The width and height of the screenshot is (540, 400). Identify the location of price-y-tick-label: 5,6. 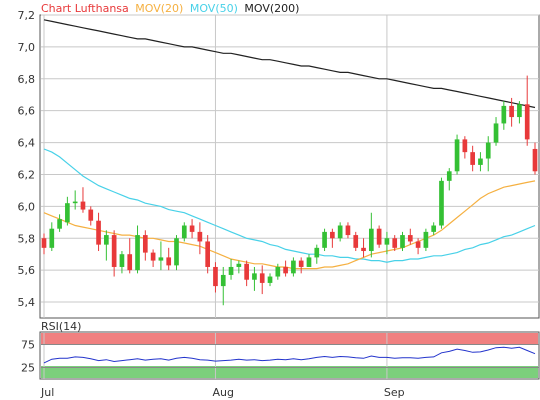
(27, 270).